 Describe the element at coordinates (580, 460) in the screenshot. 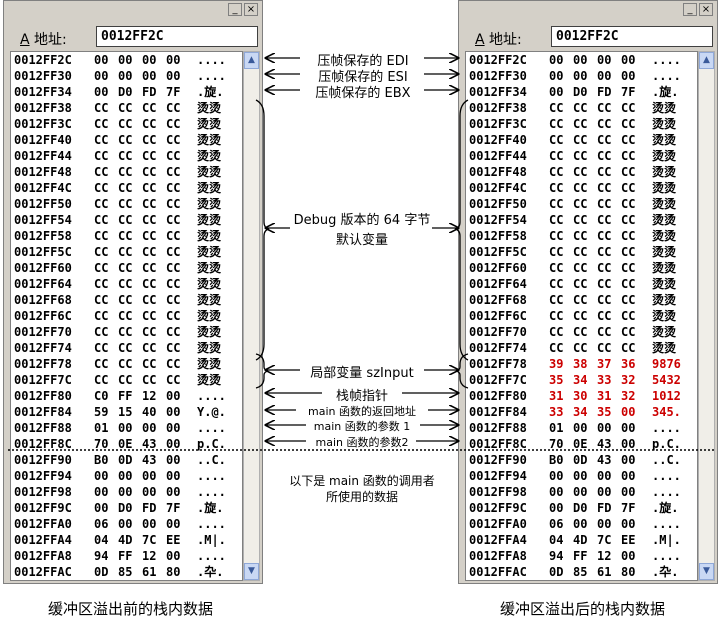

I see `row-byte: 0D` at that location.